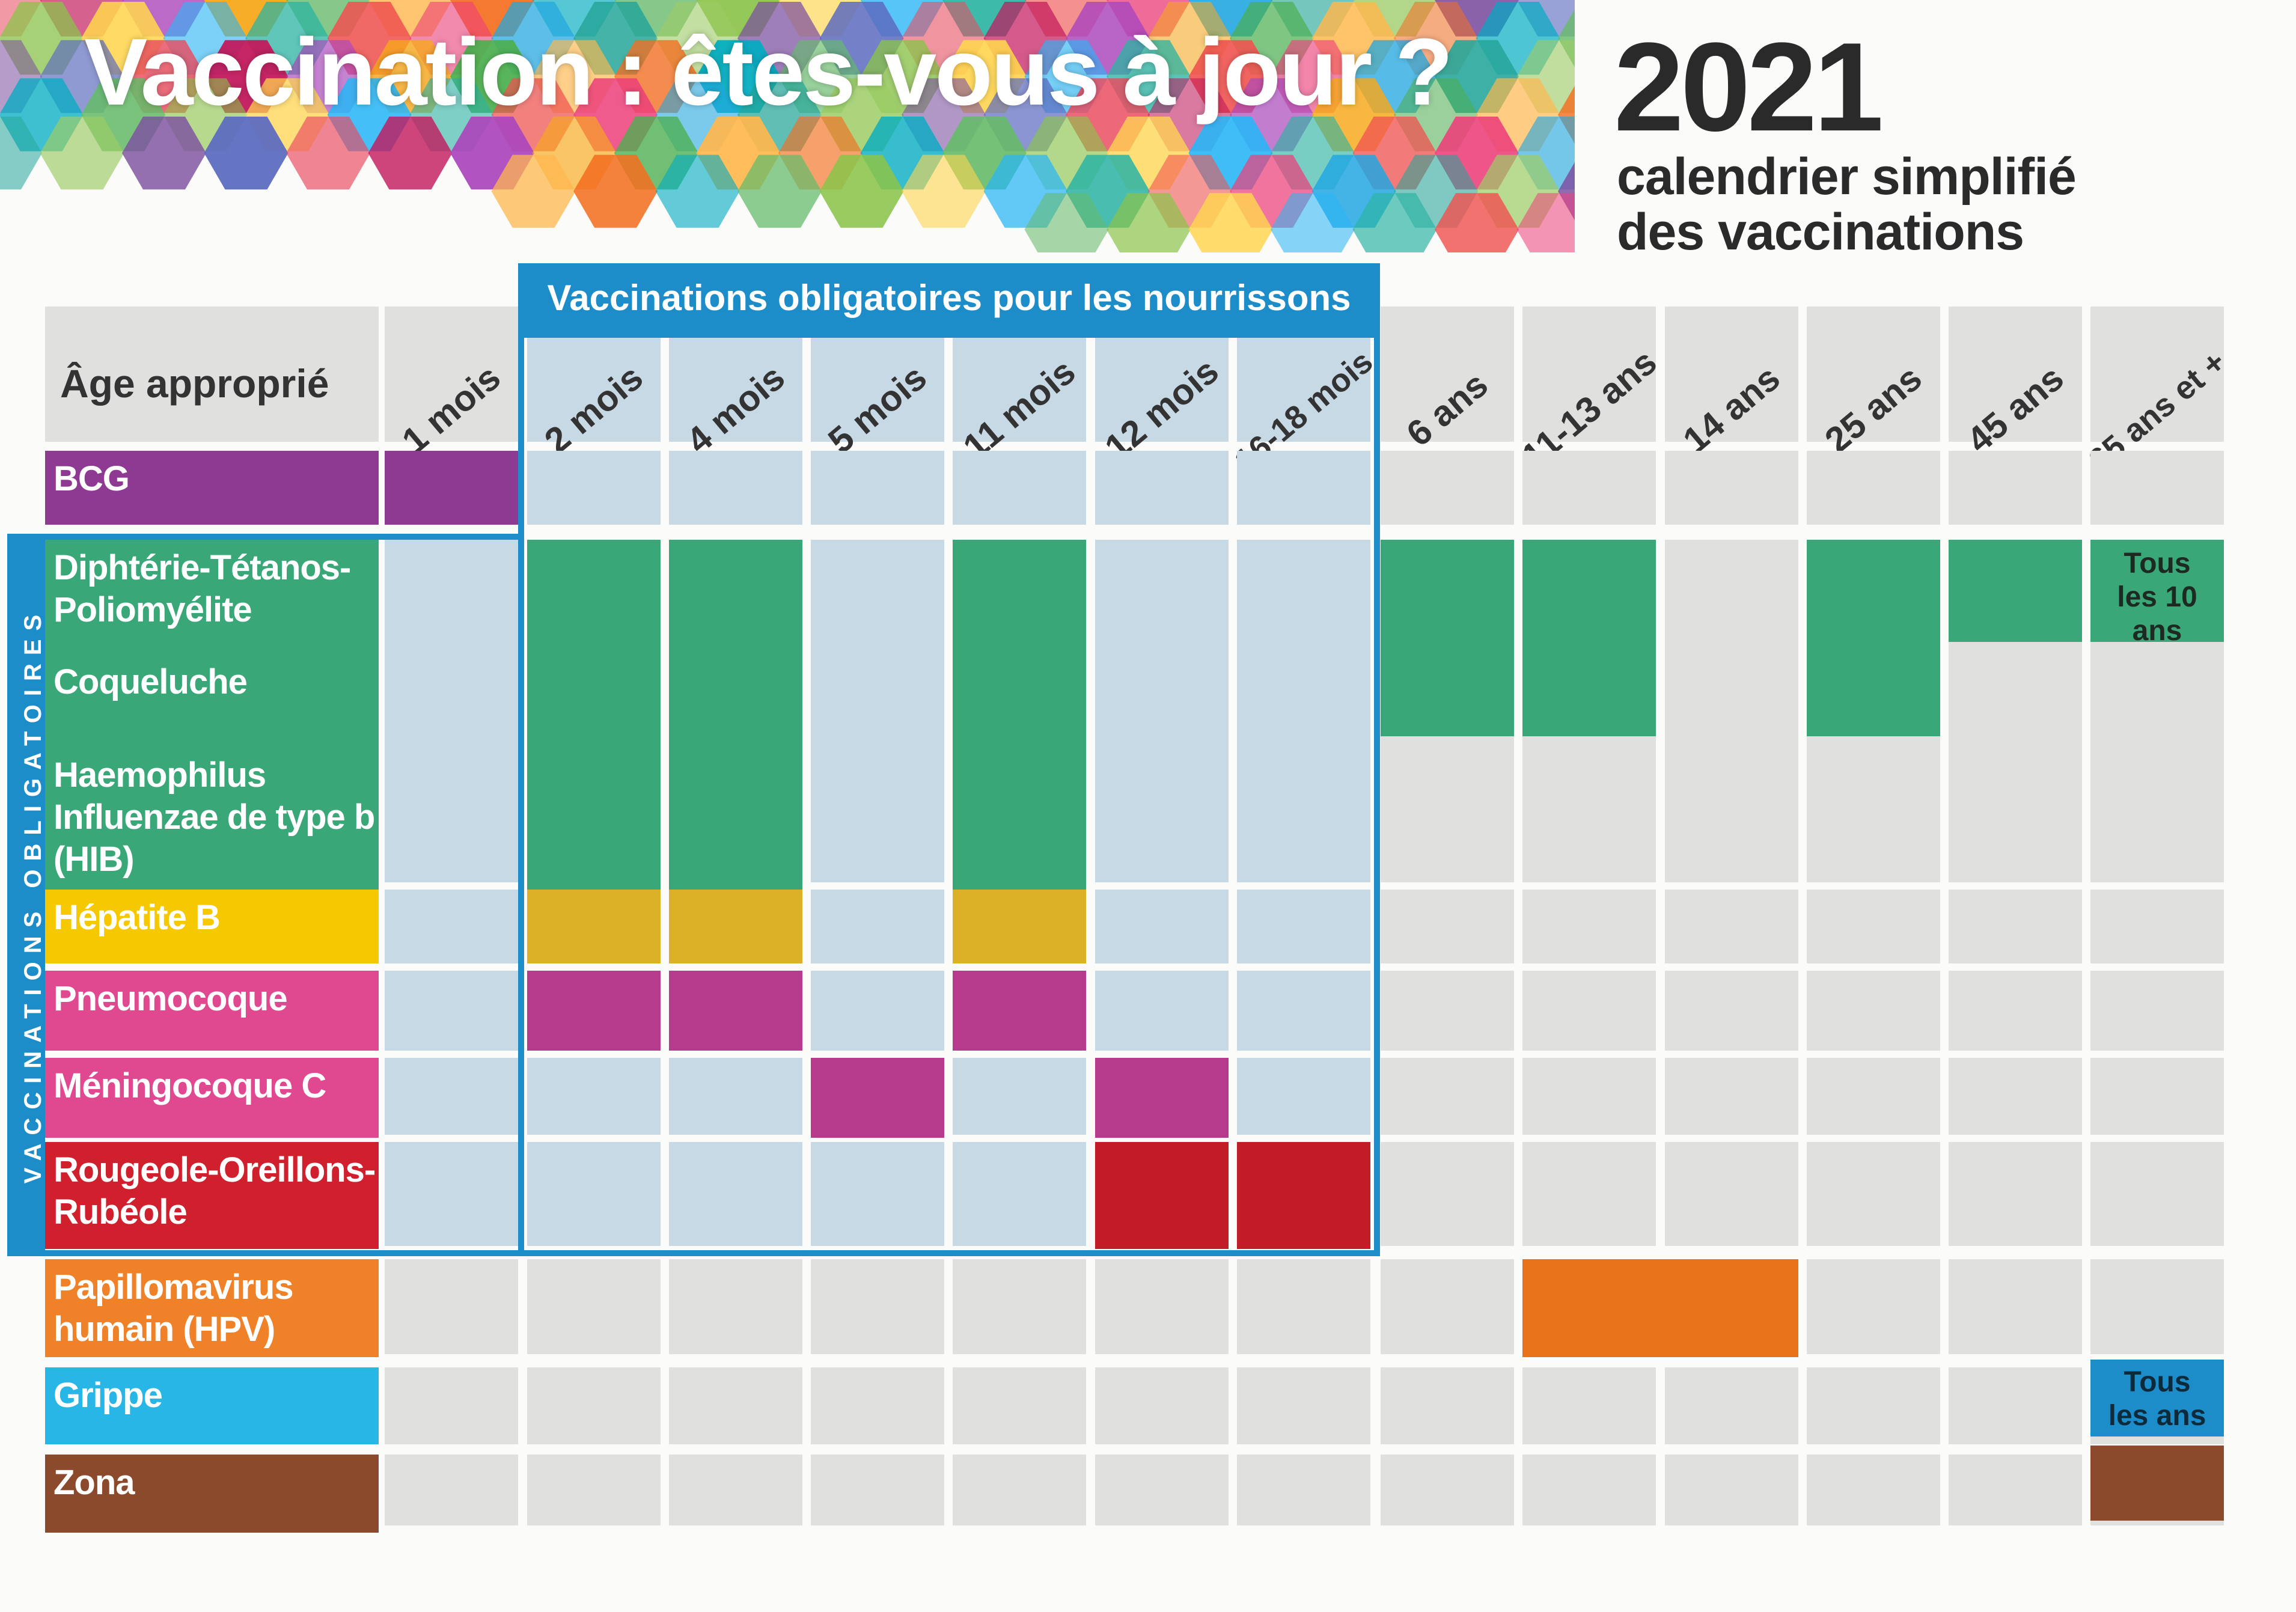  I want to click on vaccine-name-line: Pneumocoque, so click(170, 998).